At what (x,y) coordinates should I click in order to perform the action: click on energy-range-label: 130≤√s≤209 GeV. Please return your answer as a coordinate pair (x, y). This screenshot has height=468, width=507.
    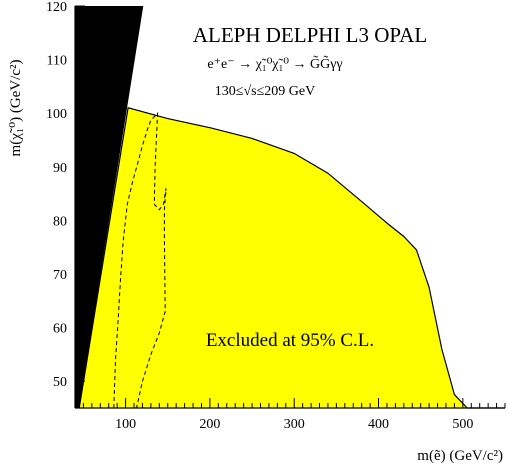
    Looking at the image, I should click on (265, 91).